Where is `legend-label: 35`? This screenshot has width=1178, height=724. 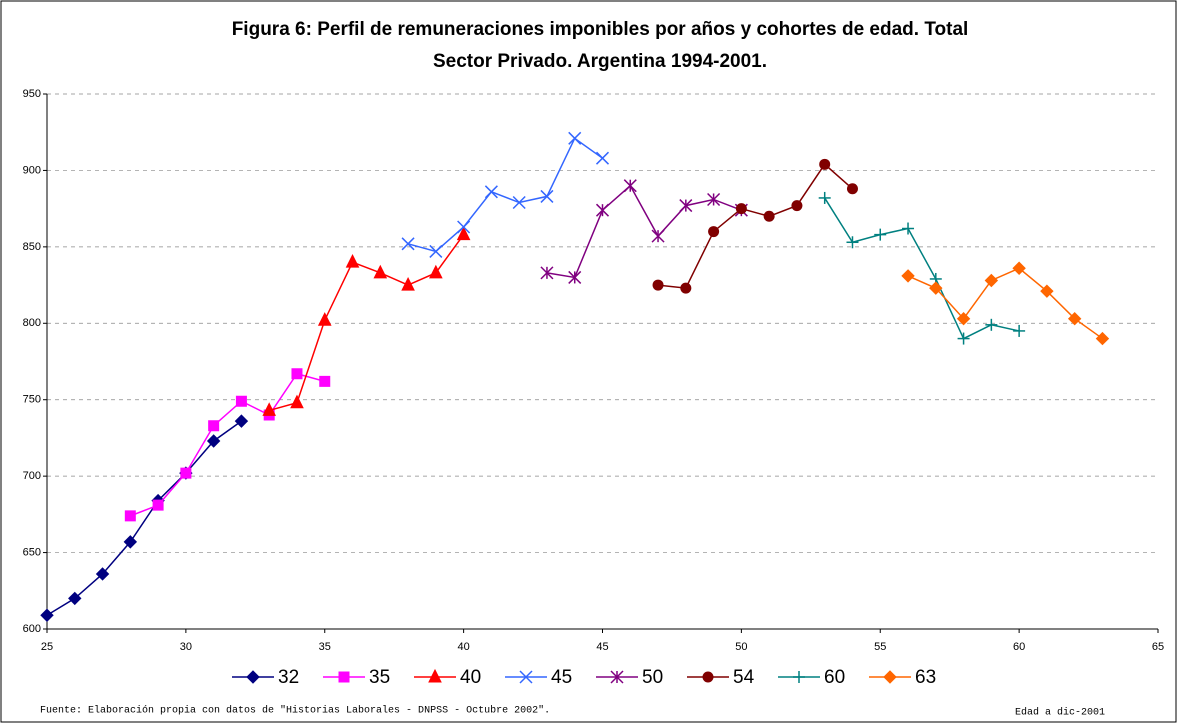
legend-label: 35 is located at coordinates (379, 677).